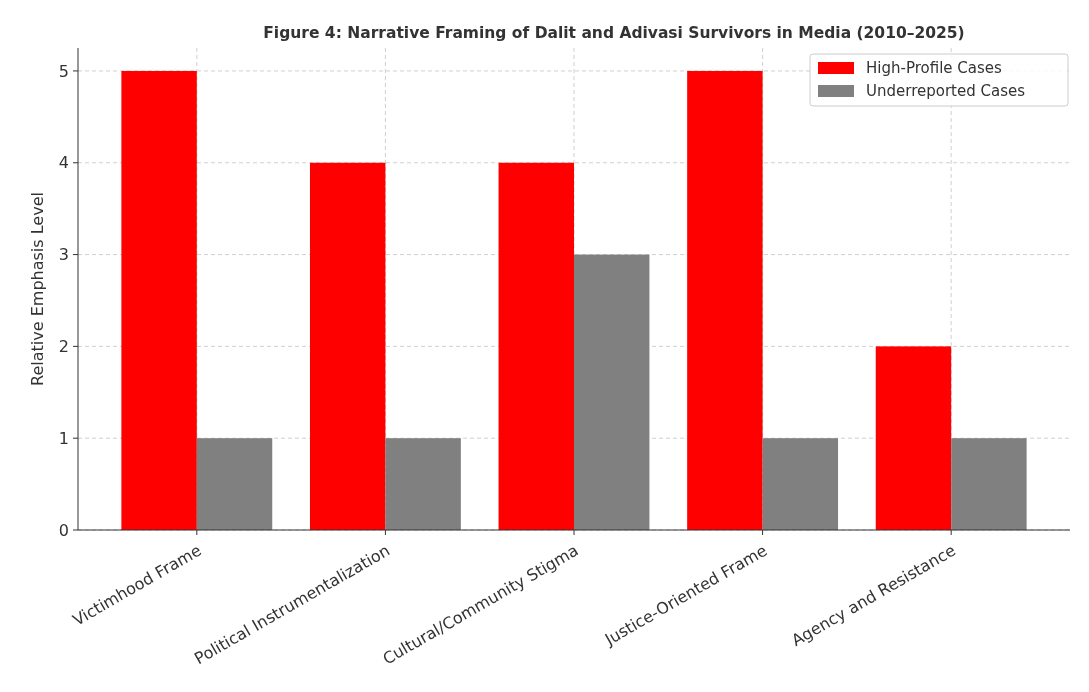 This screenshot has width=1089, height=692. What do you see at coordinates (63, 438) in the screenshot?
I see `y-tick-label: 1` at bounding box center [63, 438].